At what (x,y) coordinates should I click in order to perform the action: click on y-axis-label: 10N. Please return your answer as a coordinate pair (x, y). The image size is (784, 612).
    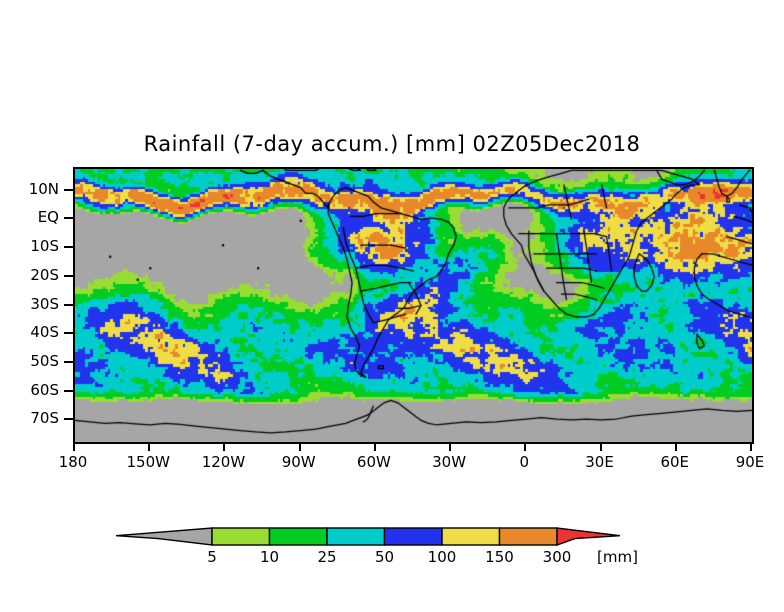
    Looking at the image, I should click on (43, 188).